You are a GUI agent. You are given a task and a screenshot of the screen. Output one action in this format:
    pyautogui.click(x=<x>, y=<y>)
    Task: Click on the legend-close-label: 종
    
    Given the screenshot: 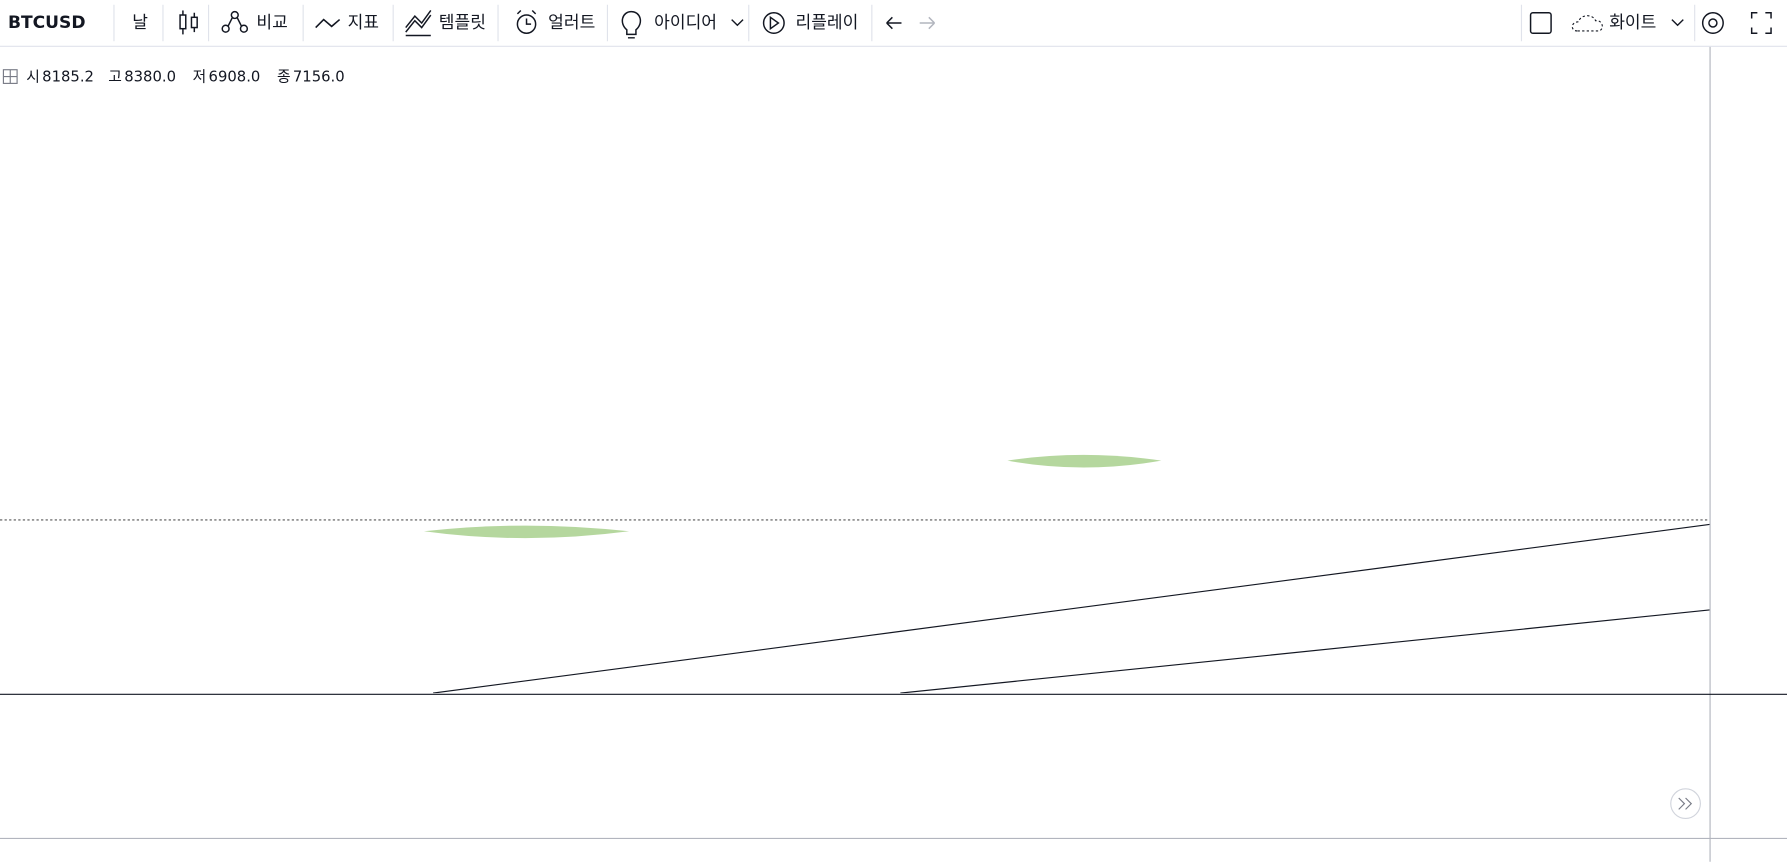 What is the action you would take?
    pyautogui.click(x=284, y=77)
    